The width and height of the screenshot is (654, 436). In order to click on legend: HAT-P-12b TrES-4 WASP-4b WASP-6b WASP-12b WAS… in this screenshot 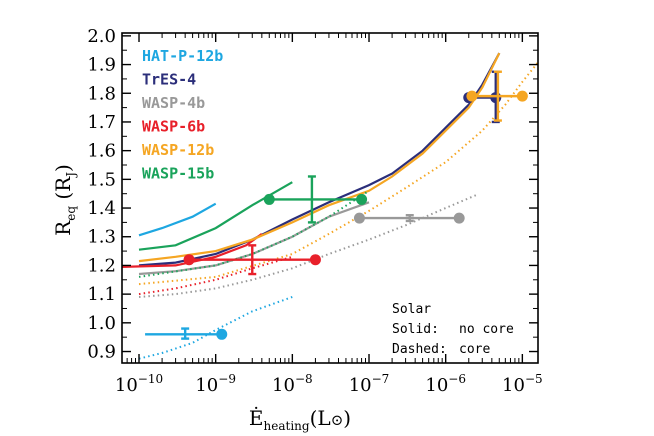, I will do `click(182, 115)`.